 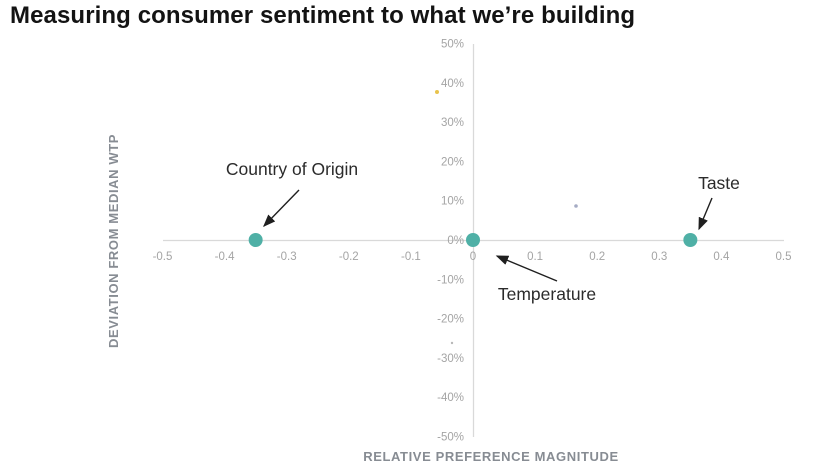 I want to click on x-tick-label: 0, so click(x=473, y=257).